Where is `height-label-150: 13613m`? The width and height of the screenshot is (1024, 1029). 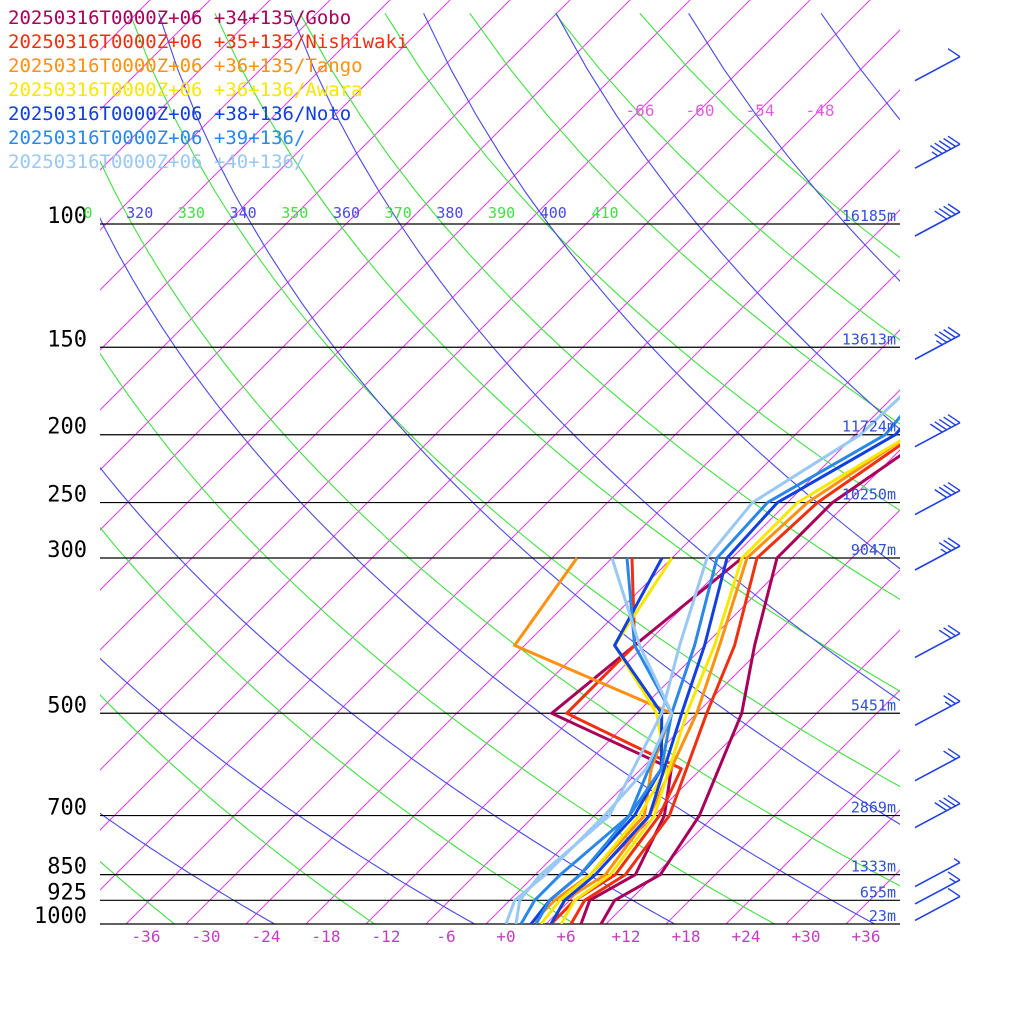
height-label-150: 13613m is located at coordinates (869, 339).